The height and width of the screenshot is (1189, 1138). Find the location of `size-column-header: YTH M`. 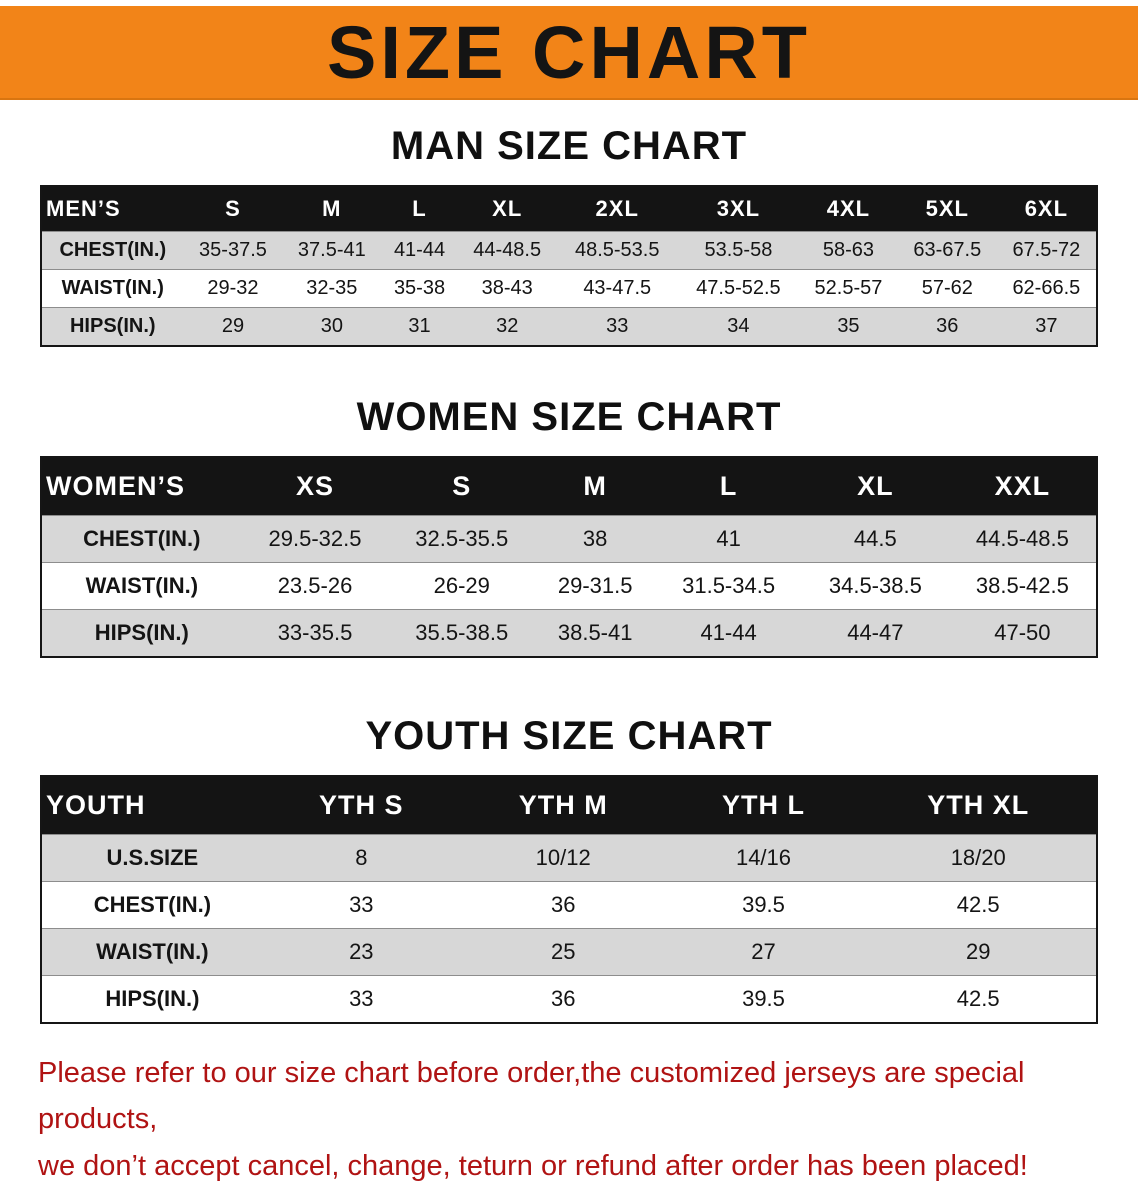

size-column-header: YTH M is located at coordinates (563, 805).